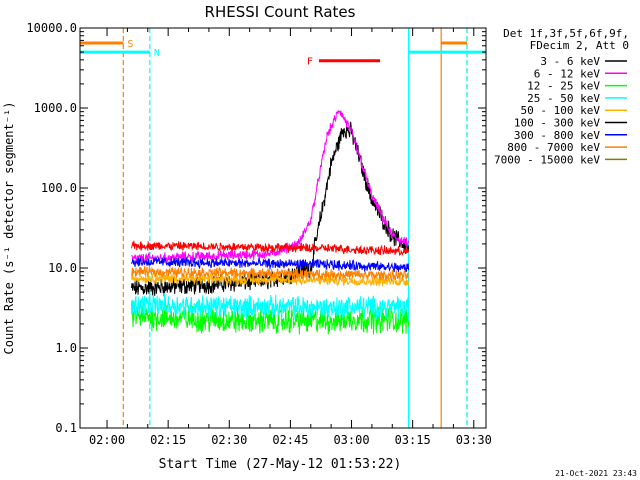  What do you see at coordinates (596, 473) in the screenshot?
I see `timestamp: 21-Oct-2021 23:43` at bounding box center [596, 473].